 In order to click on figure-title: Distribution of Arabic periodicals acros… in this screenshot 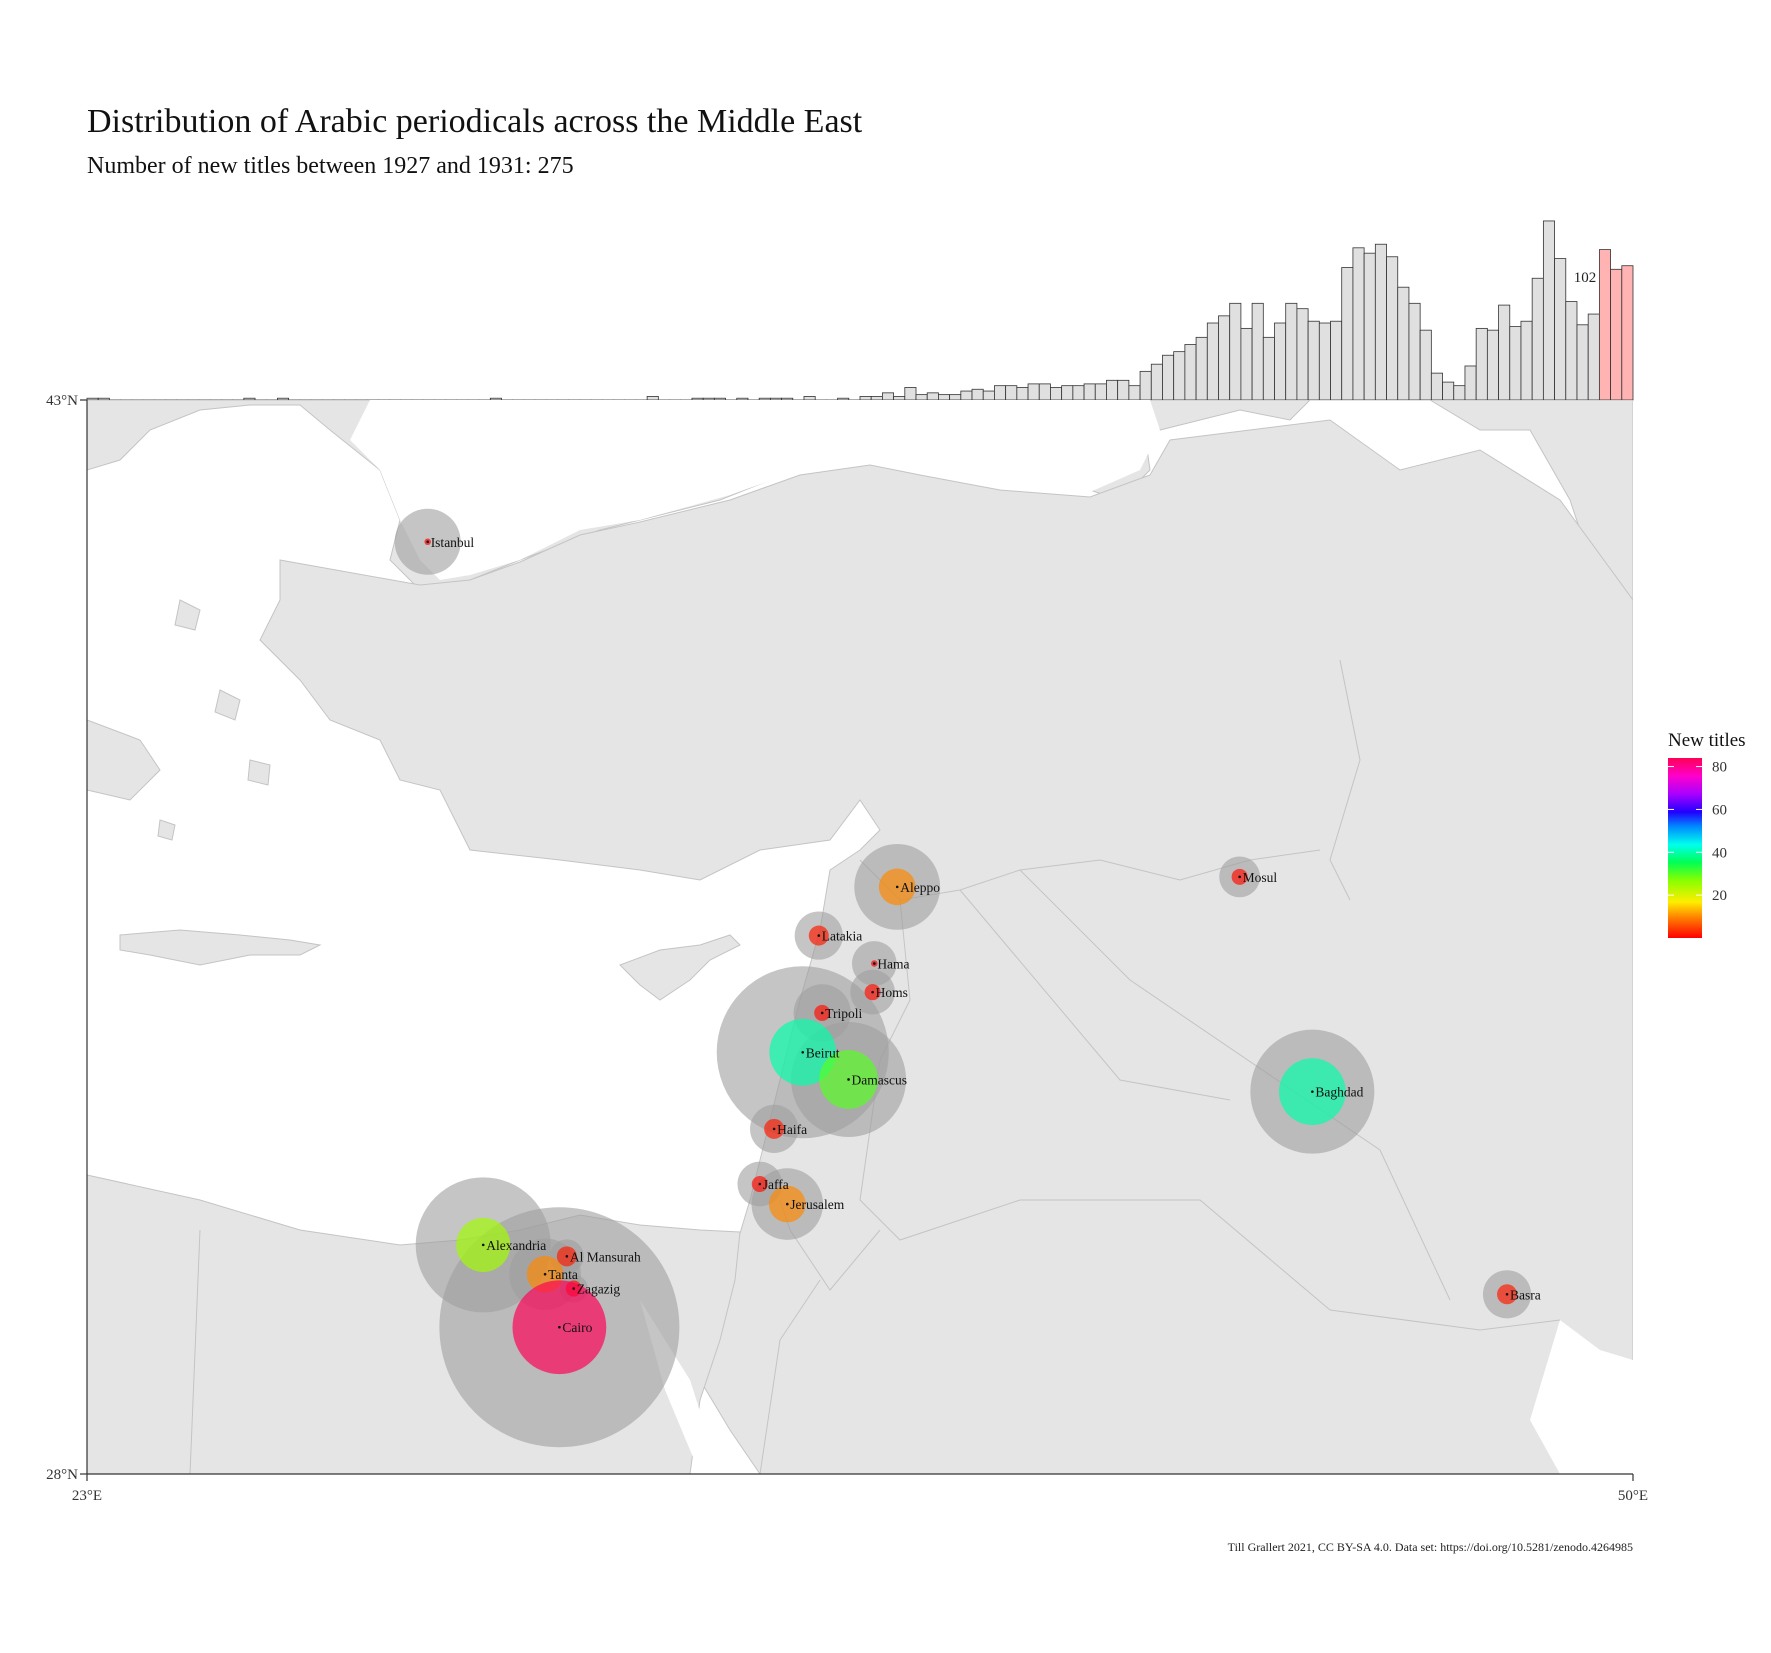, I will do `click(475, 121)`.